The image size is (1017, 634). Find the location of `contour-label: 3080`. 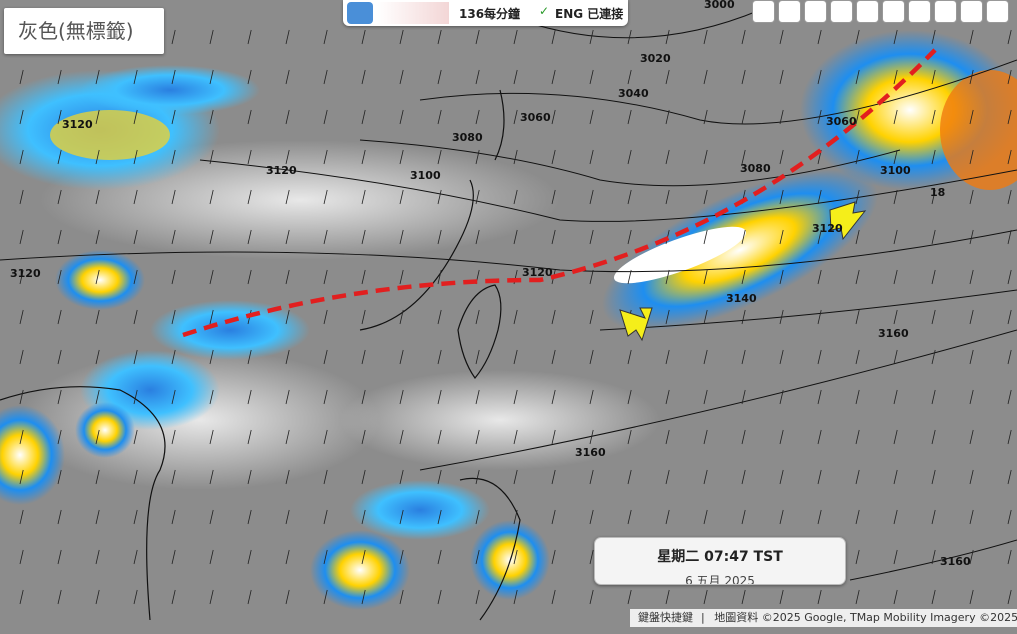

contour-label: 3080 is located at coordinates (755, 168).